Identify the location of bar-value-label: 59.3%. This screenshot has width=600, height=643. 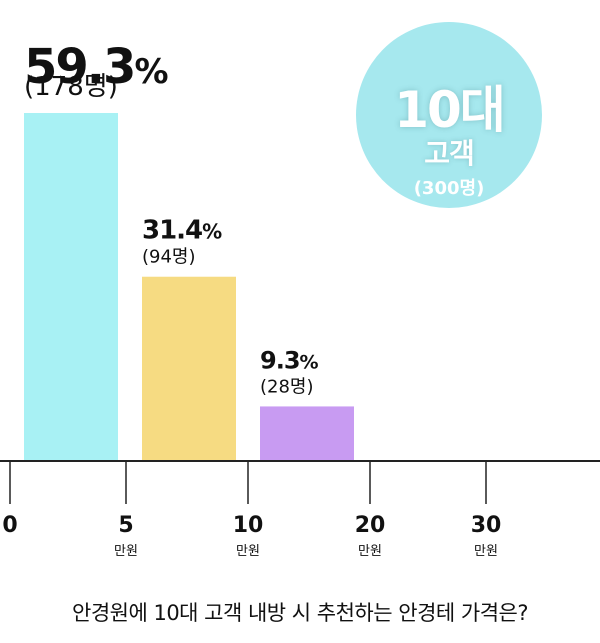
(96, 67).